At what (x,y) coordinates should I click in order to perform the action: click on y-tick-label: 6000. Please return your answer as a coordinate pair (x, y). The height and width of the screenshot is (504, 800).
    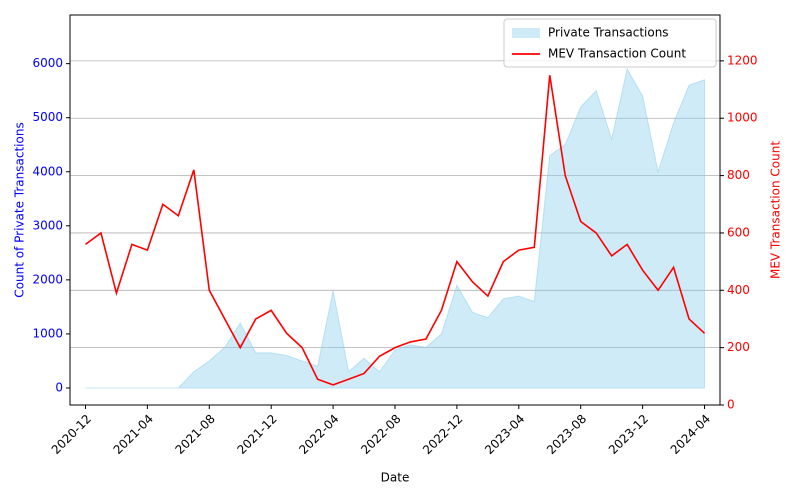
    Looking at the image, I should click on (47, 63).